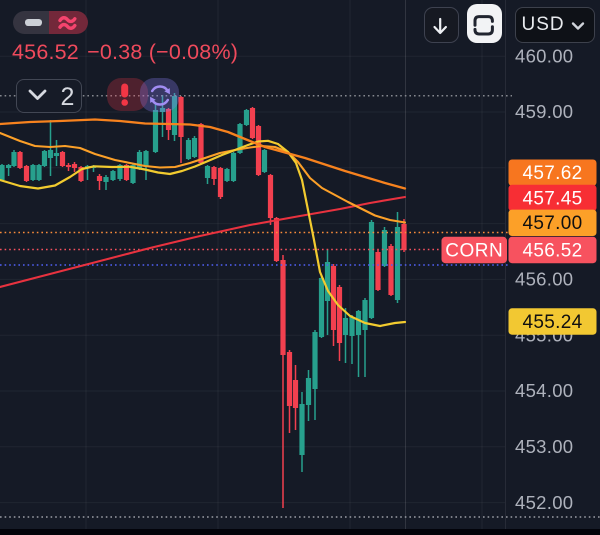 The height and width of the screenshot is (535, 600). What do you see at coordinates (553, 223) in the screenshot?
I see `svg-text: 457.00` at bounding box center [553, 223].